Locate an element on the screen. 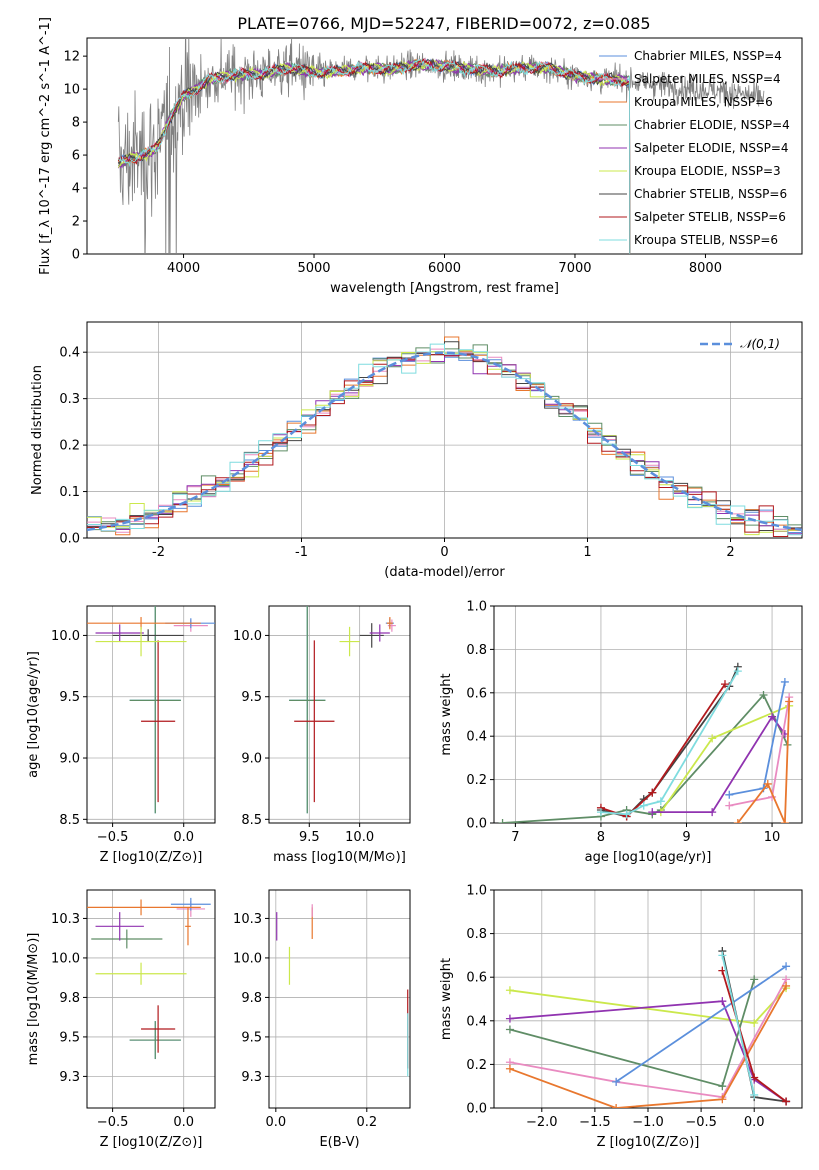  mass_vs_Z-ytick-label: 10.3 is located at coordinates (65, 919).